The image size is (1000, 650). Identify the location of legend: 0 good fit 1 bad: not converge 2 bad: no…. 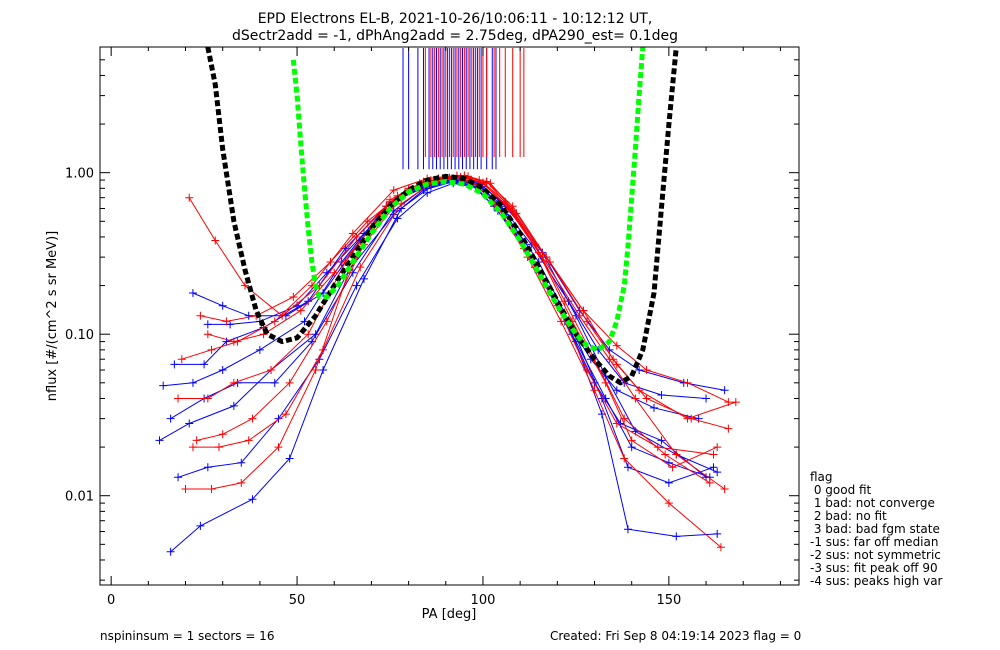
(876, 535).